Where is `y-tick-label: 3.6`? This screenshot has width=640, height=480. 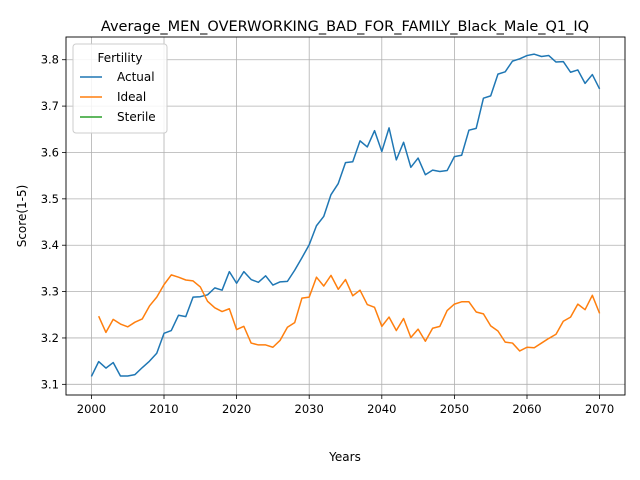 y-tick-label: 3.6 is located at coordinates (50, 152).